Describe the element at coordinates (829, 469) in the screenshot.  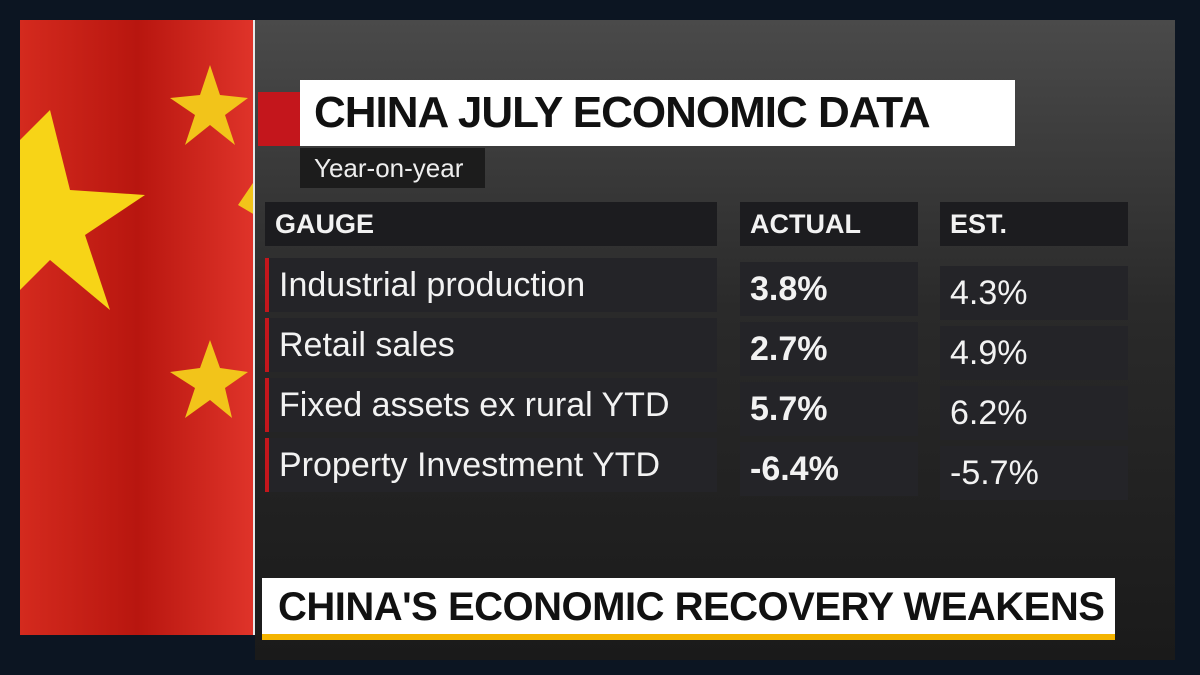
I see `table-cell: -6.4%` at that location.